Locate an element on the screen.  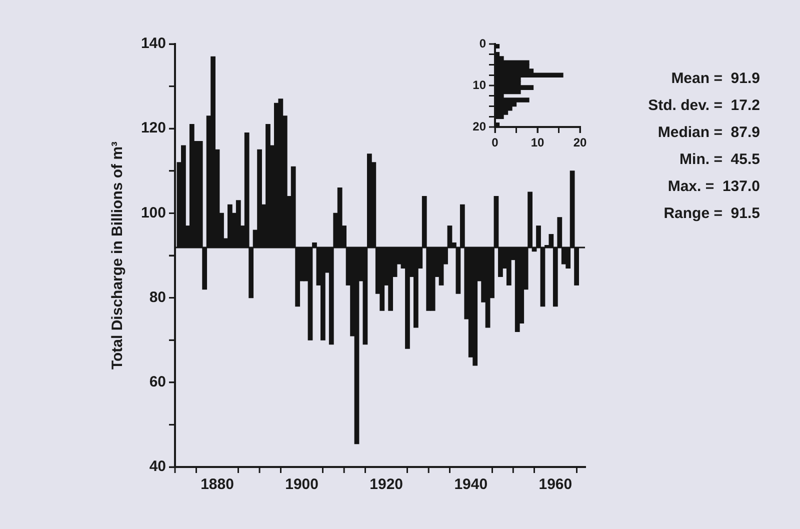
text: Range = 91.5 is located at coordinates (712, 213).